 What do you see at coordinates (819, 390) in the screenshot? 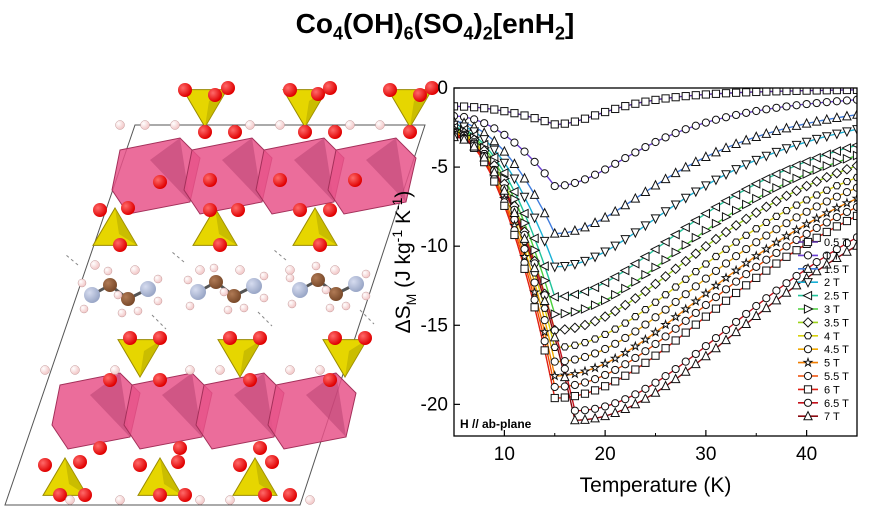
I see `legend-item: 6 T` at bounding box center [819, 390].